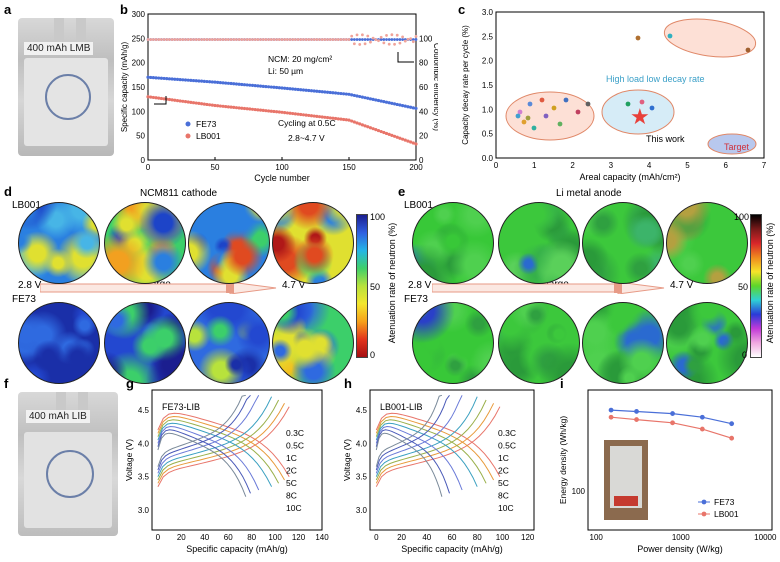 The image size is (780, 562). Describe the element at coordinates (295, 433) in the screenshot. I see `rate-label: 0.3C` at that location.